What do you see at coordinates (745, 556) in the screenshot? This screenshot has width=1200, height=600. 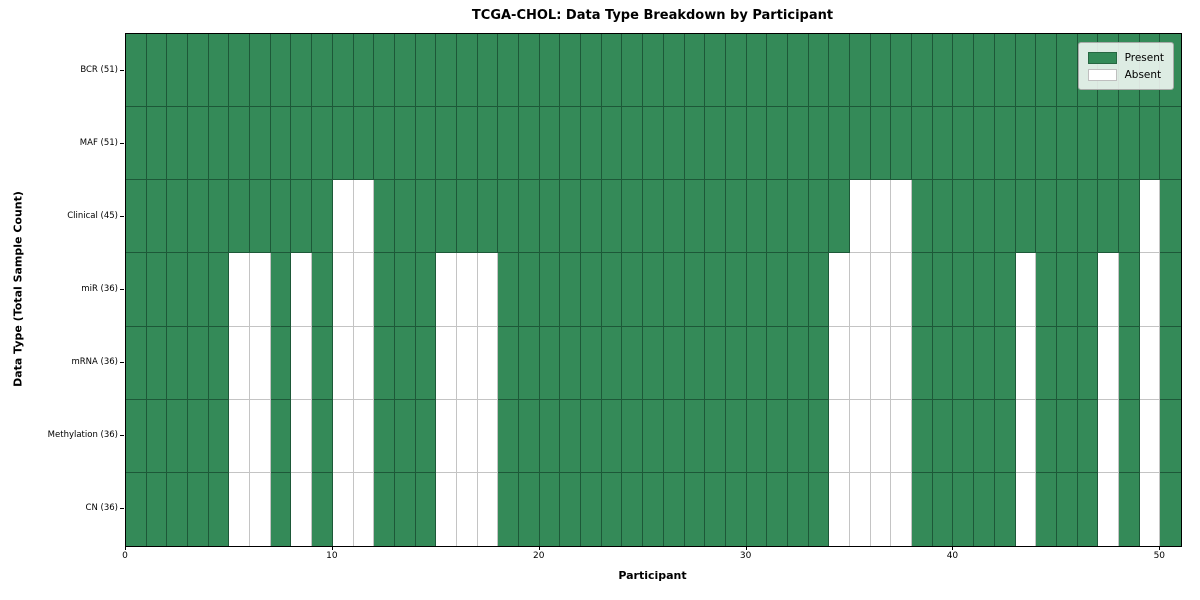 I see `x-tick-label: 30` at bounding box center [745, 556].